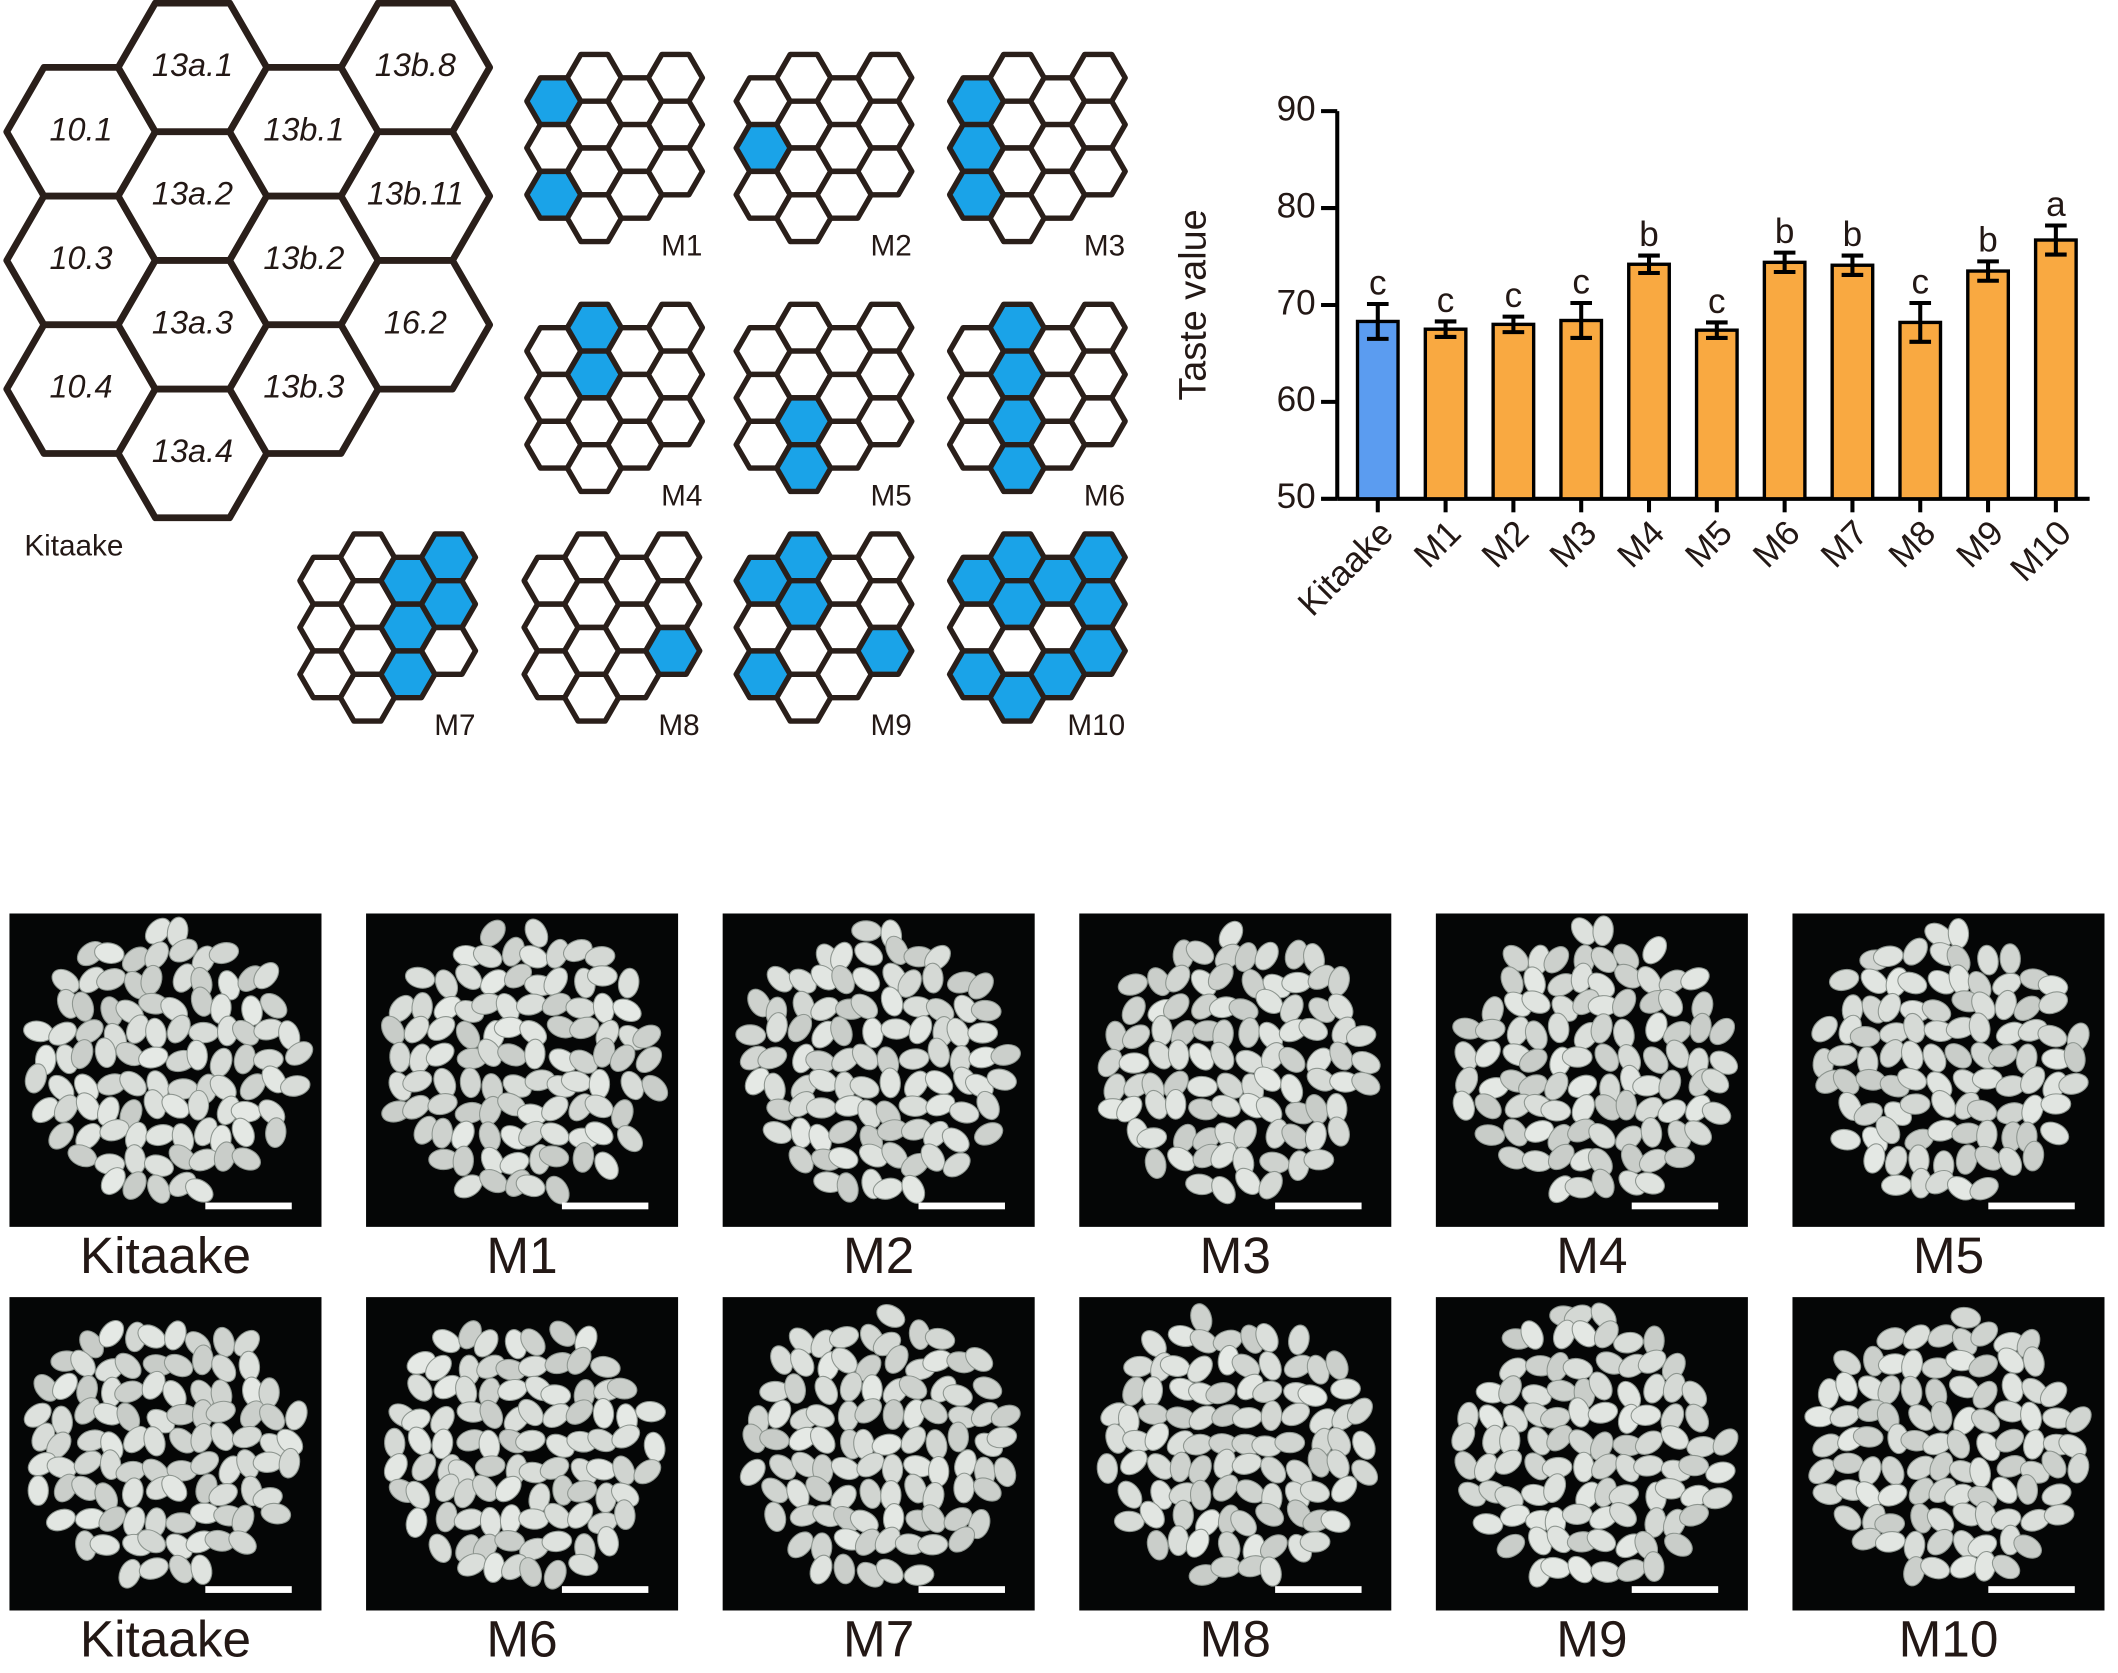 The image size is (2118, 1673). Describe the element at coordinates (1239, 1062) in the screenshot. I see `rice-grains` at that location.